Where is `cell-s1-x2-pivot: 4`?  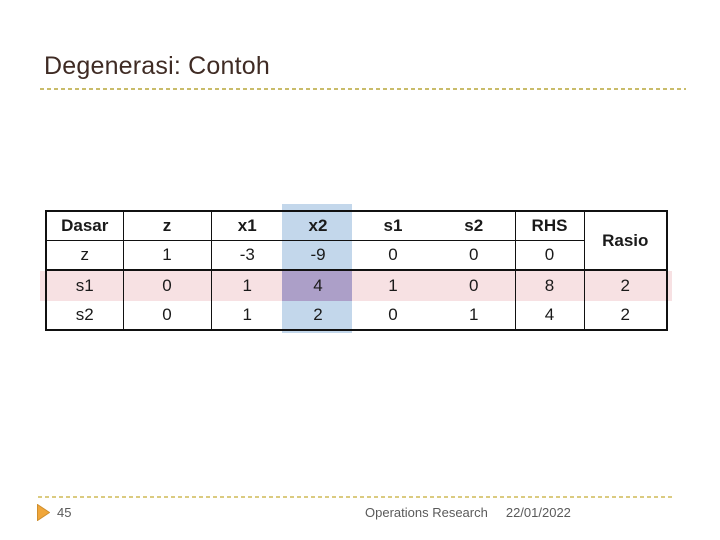
cell-s1-x2-pivot: 4 is located at coordinates (318, 285).